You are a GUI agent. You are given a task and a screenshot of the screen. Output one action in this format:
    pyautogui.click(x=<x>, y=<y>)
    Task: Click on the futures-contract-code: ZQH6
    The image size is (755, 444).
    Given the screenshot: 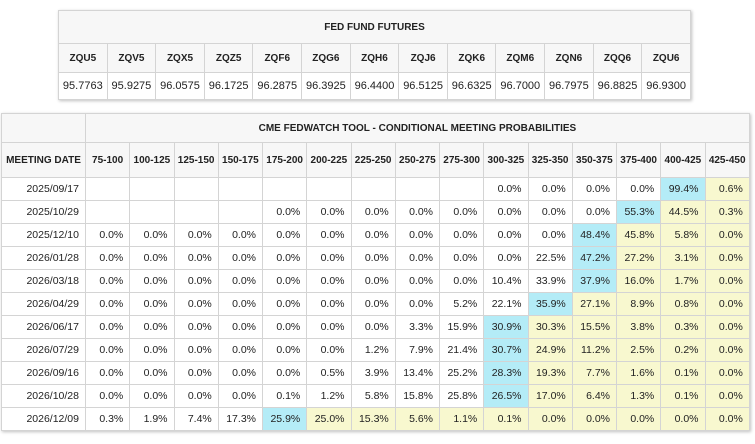 What is the action you would take?
    pyautogui.click(x=374, y=58)
    